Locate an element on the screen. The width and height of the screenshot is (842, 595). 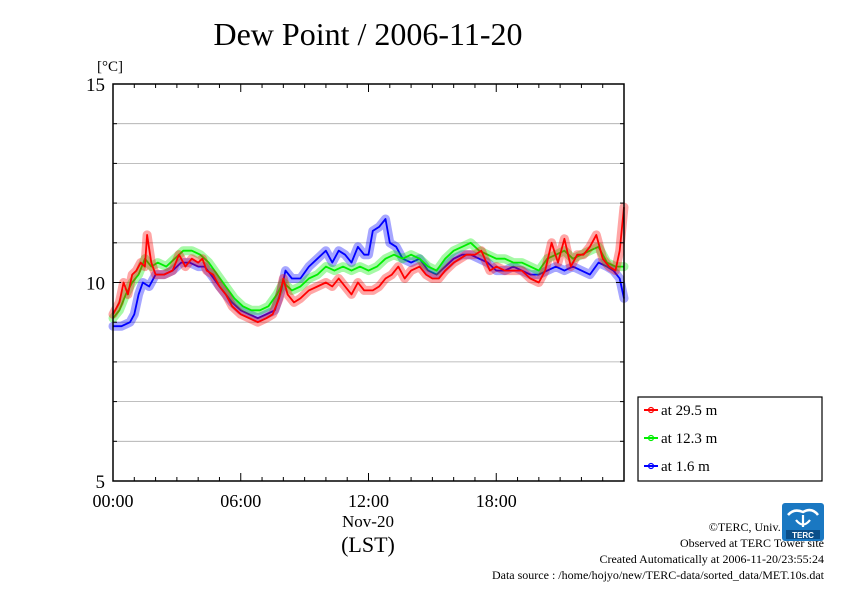
x-tick-label: 18:00 is located at coordinates (496, 501).